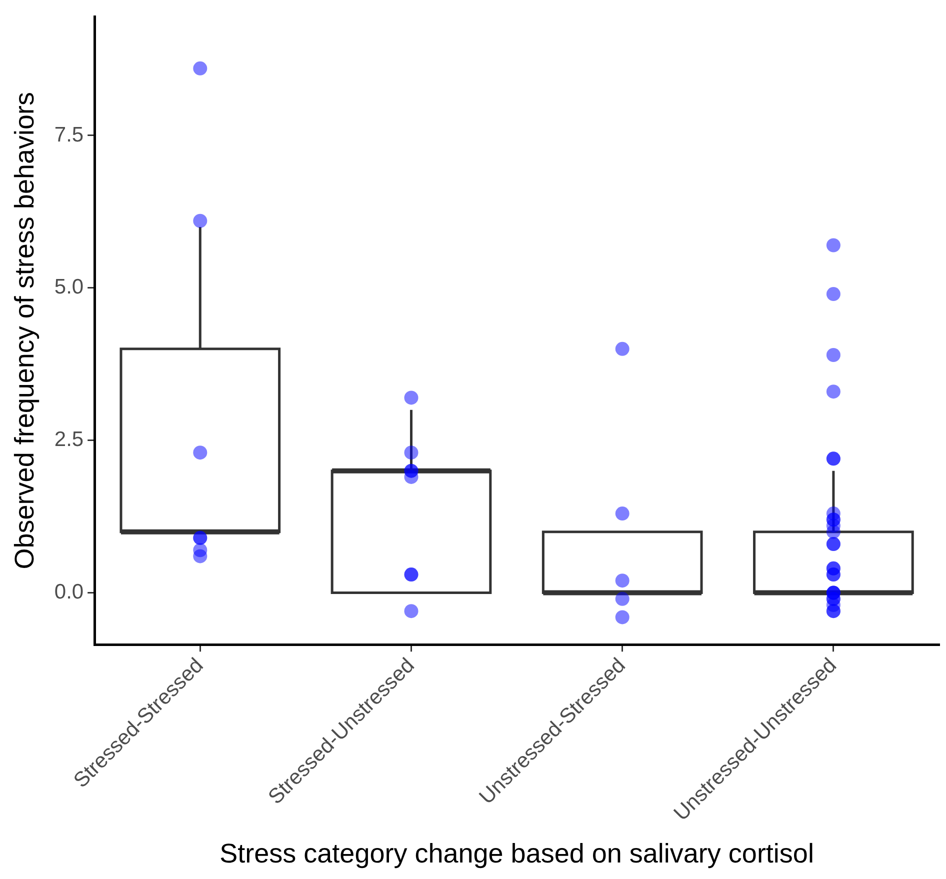 The width and height of the screenshot is (946, 879). I want to click on y-axis-title: Observed frequency of stress behaviors, so click(25, 331).